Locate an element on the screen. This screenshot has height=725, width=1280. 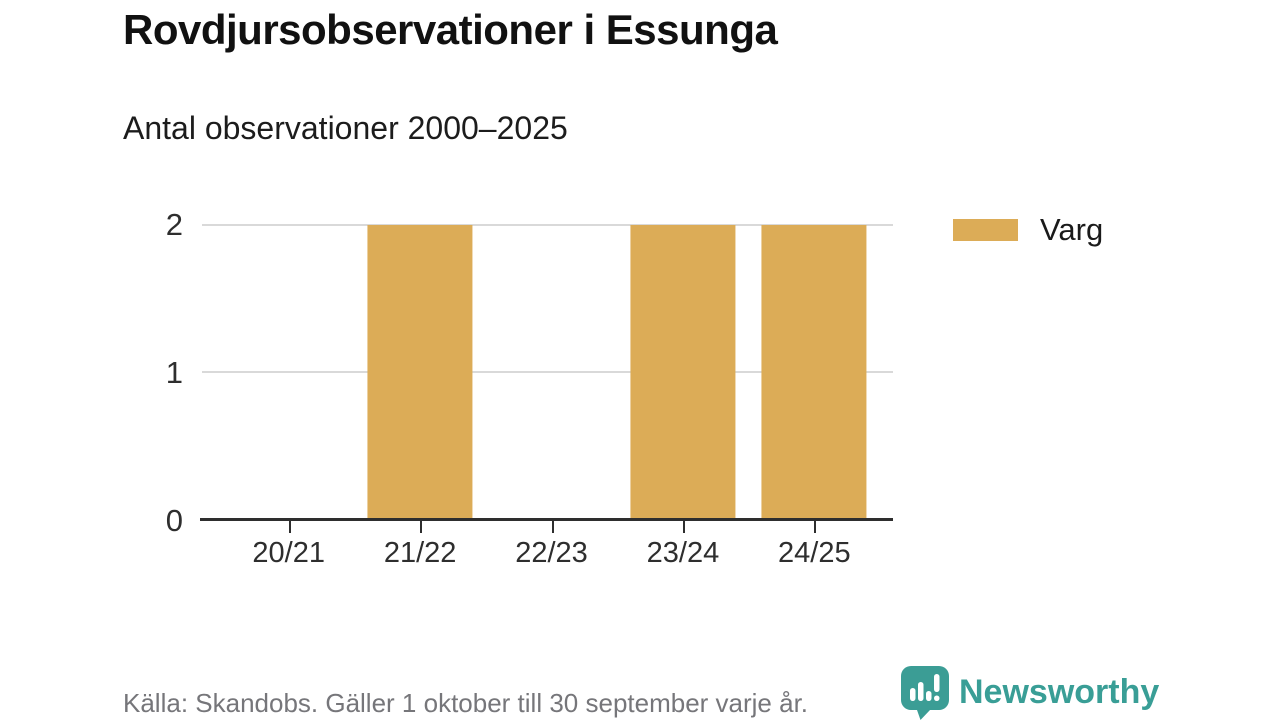
gridline-y2 is located at coordinates (547, 225).